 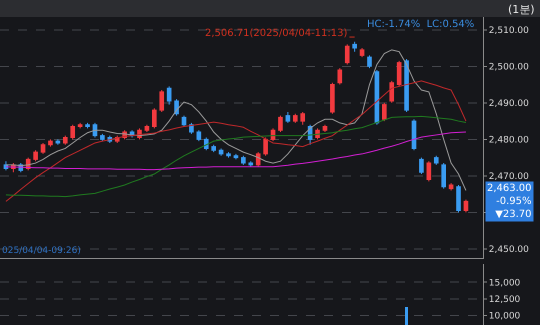 What do you see at coordinates (41, 251) in the screenshot?
I see `annotation: 025/04/04-09:26)` at bounding box center [41, 251].